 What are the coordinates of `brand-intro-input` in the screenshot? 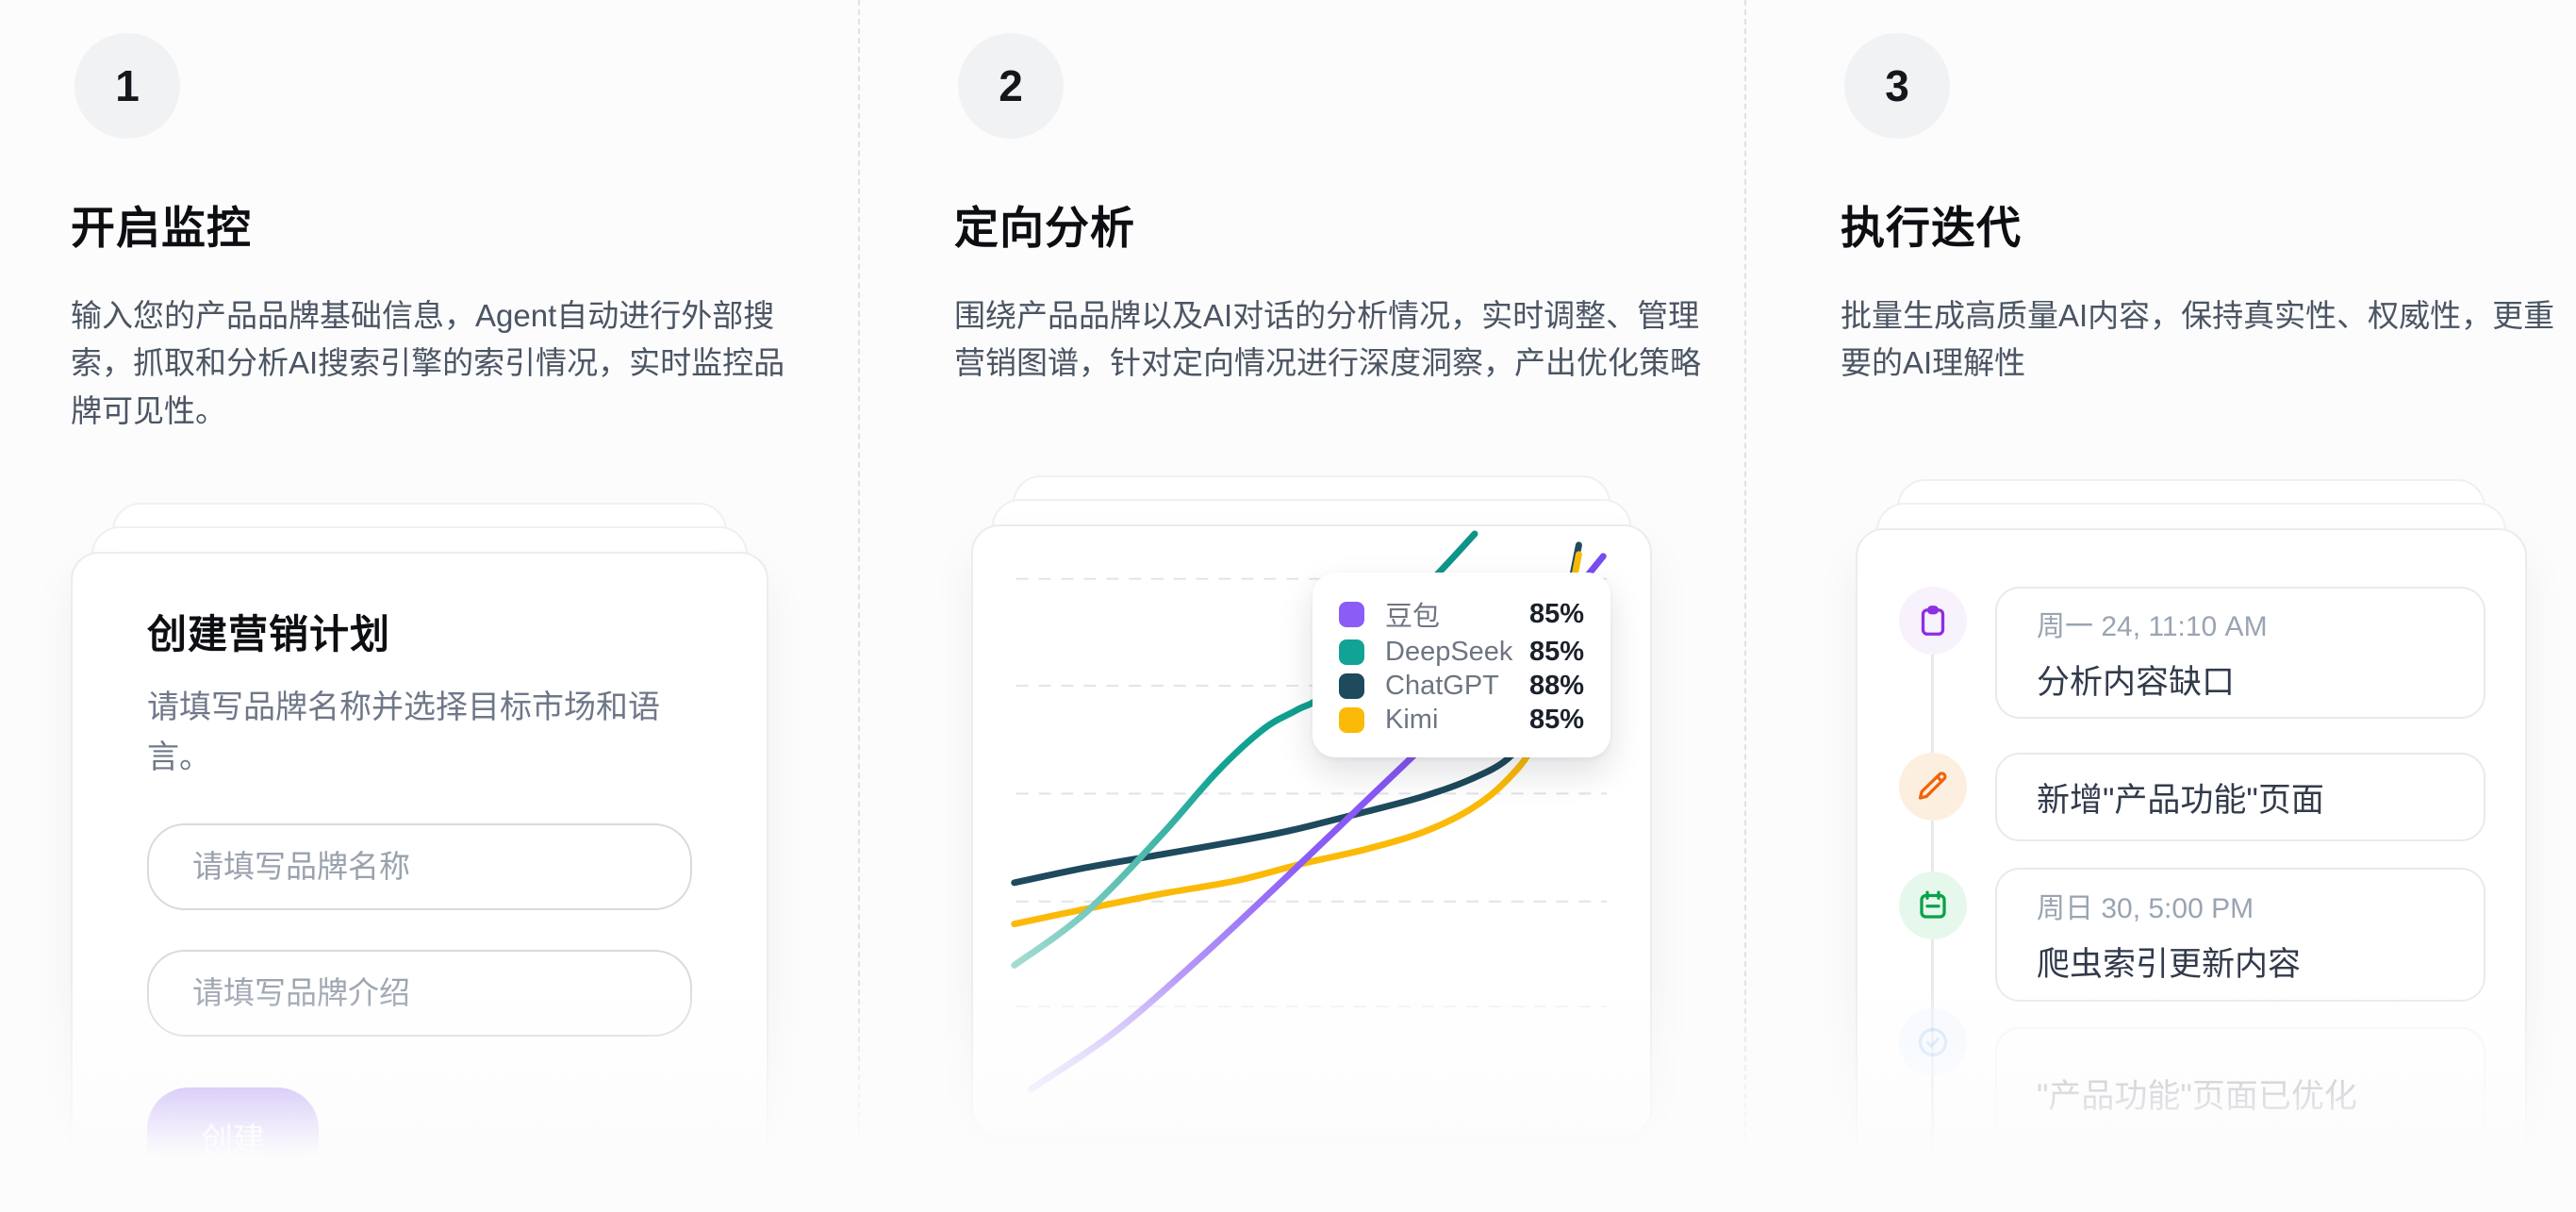 It's located at (419, 994).